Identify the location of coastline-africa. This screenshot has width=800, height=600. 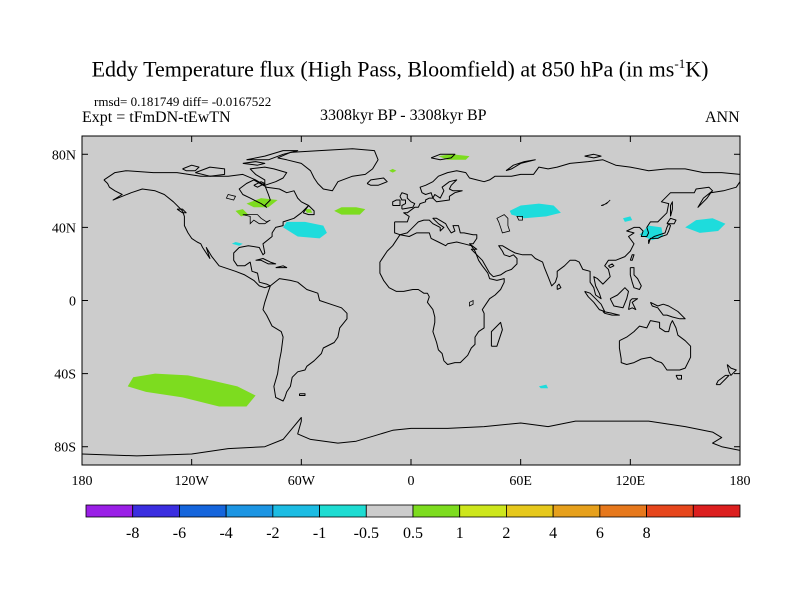
(442, 298).